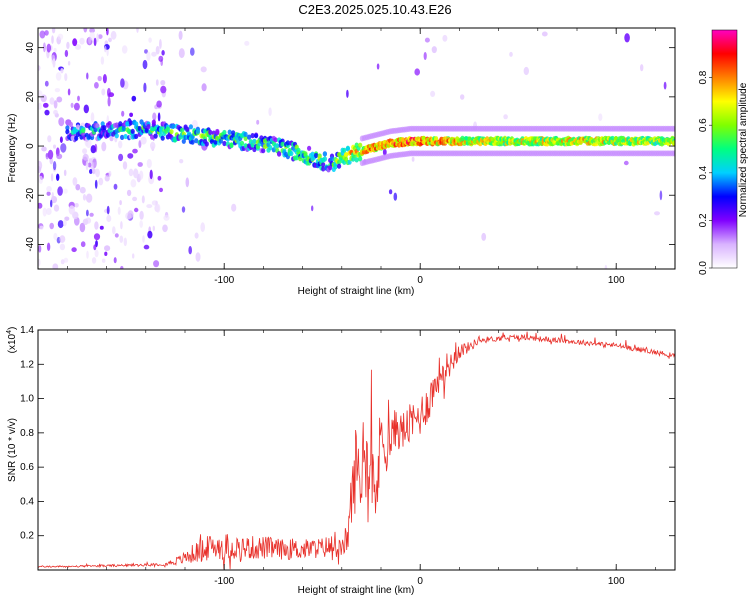 This screenshot has height=600, width=750. I want to click on colorbar-label: Normalized spectral amplitude, so click(743, 149).